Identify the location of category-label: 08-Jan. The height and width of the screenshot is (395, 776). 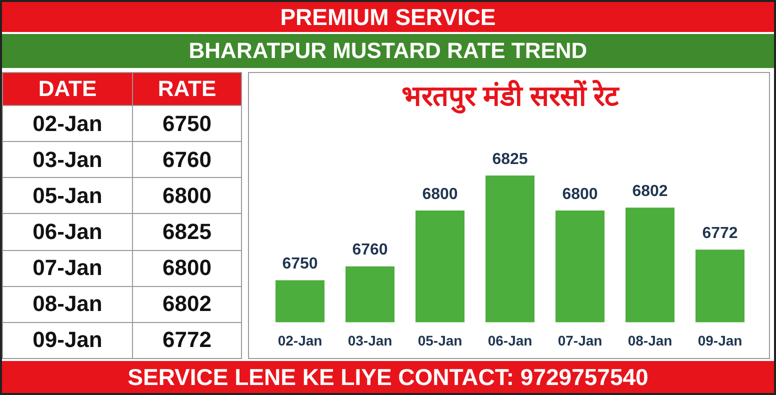
(67, 304).